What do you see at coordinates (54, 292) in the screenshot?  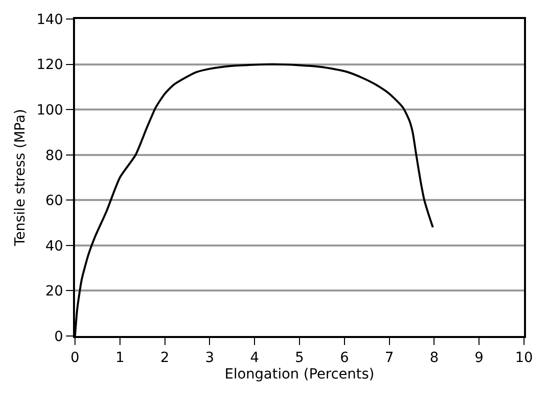 I see `y-tick-label: 20` at bounding box center [54, 292].